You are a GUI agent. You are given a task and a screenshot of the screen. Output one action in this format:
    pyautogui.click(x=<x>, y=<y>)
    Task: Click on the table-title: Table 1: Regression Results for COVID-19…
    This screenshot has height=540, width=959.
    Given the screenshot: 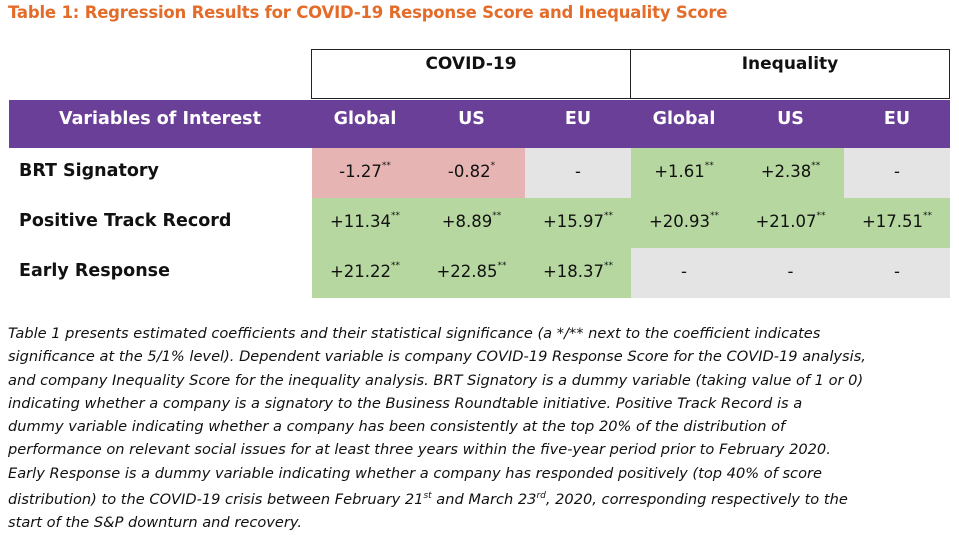 What is the action you would take?
    pyautogui.click(x=368, y=12)
    